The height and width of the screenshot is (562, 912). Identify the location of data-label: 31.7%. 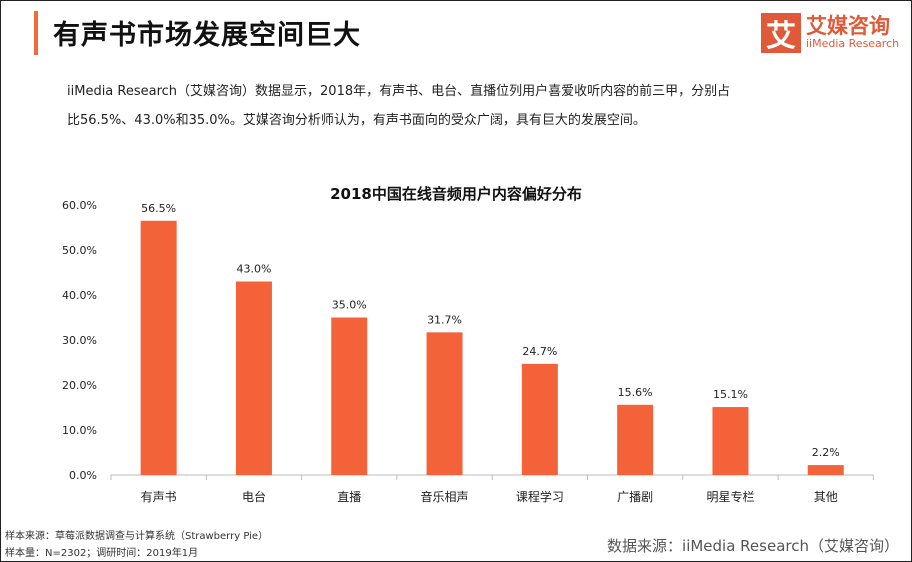
(444, 319).